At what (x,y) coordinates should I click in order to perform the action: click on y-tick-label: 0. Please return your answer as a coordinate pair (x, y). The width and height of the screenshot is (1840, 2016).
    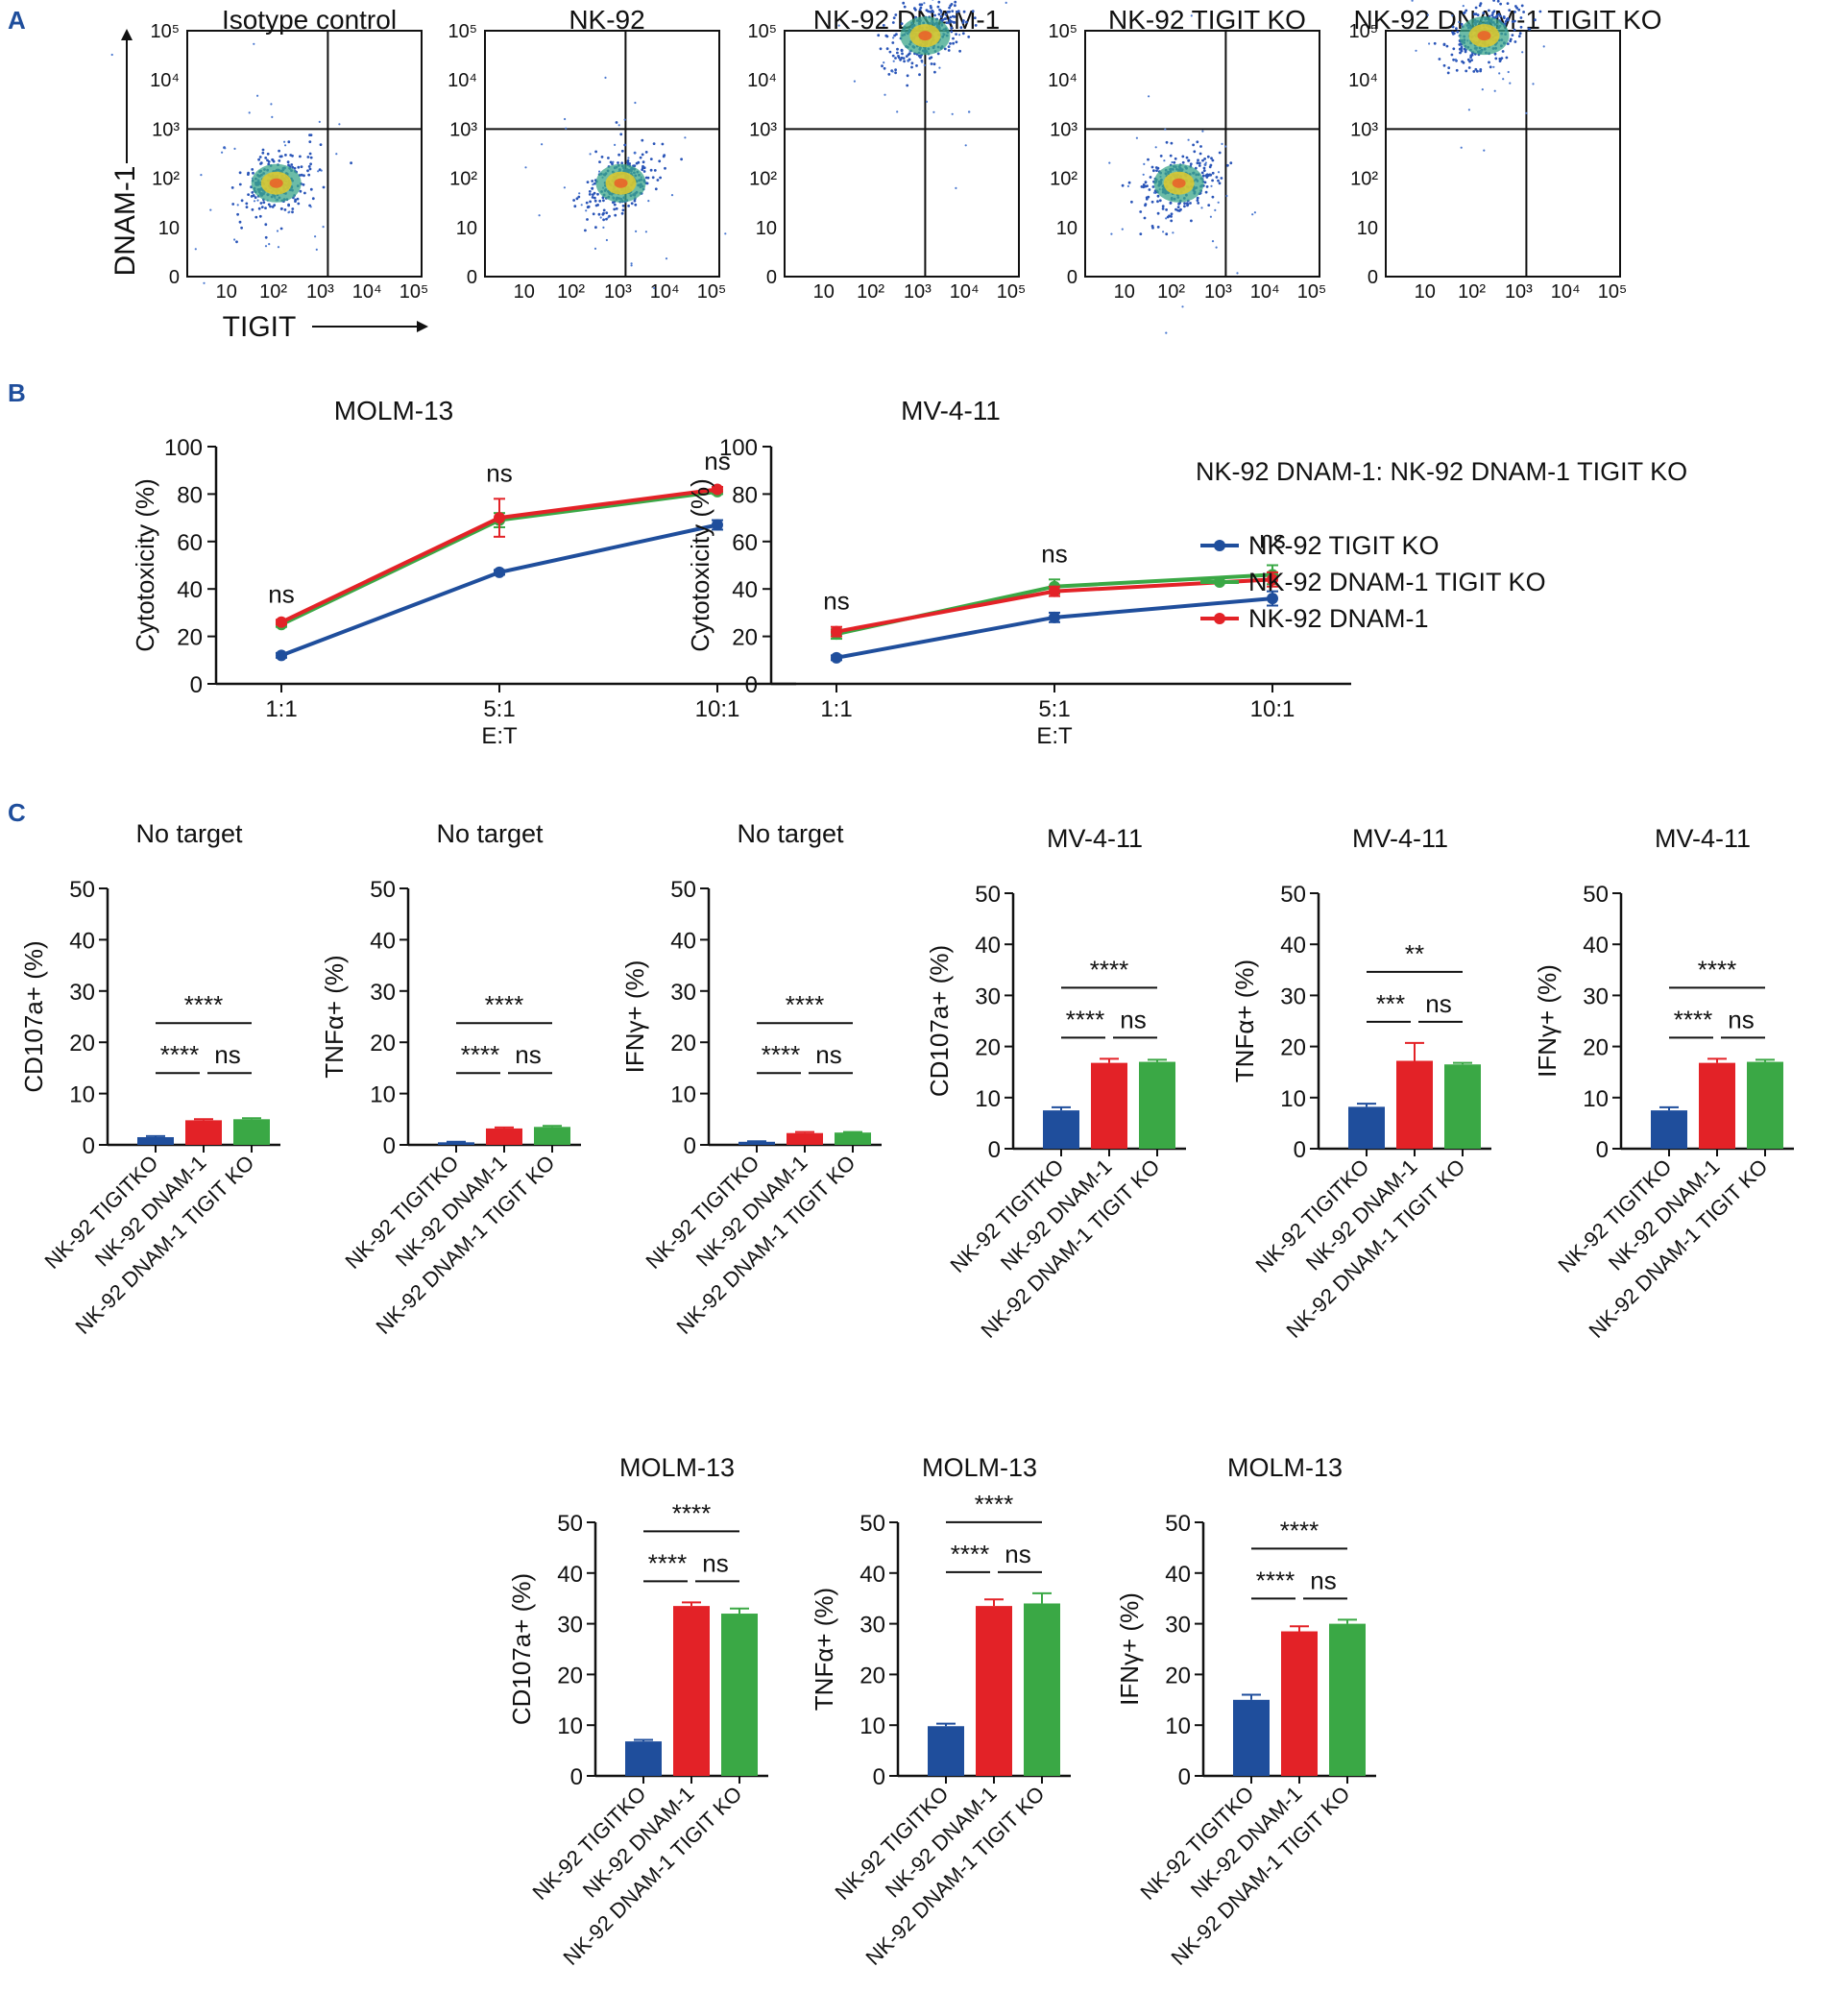
    Looking at the image, I should click on (1185, 1777).